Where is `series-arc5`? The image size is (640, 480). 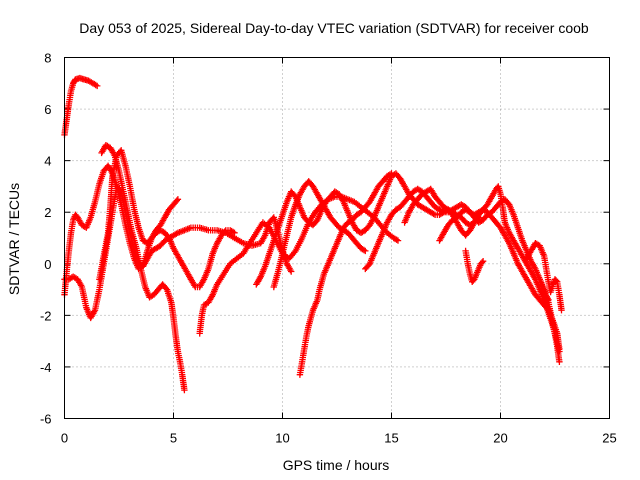 series-arc5 is located at coordinates (143, 268).